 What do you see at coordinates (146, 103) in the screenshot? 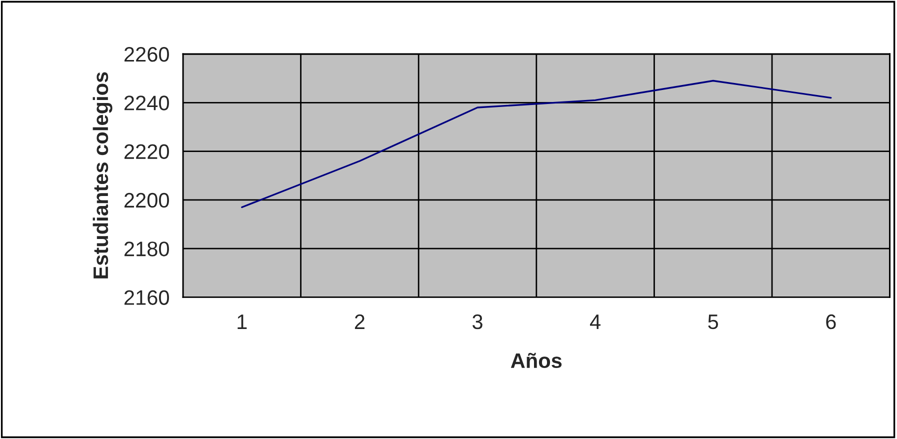
I see `y-tick-label: 2240` at bounding box center [146, 103].